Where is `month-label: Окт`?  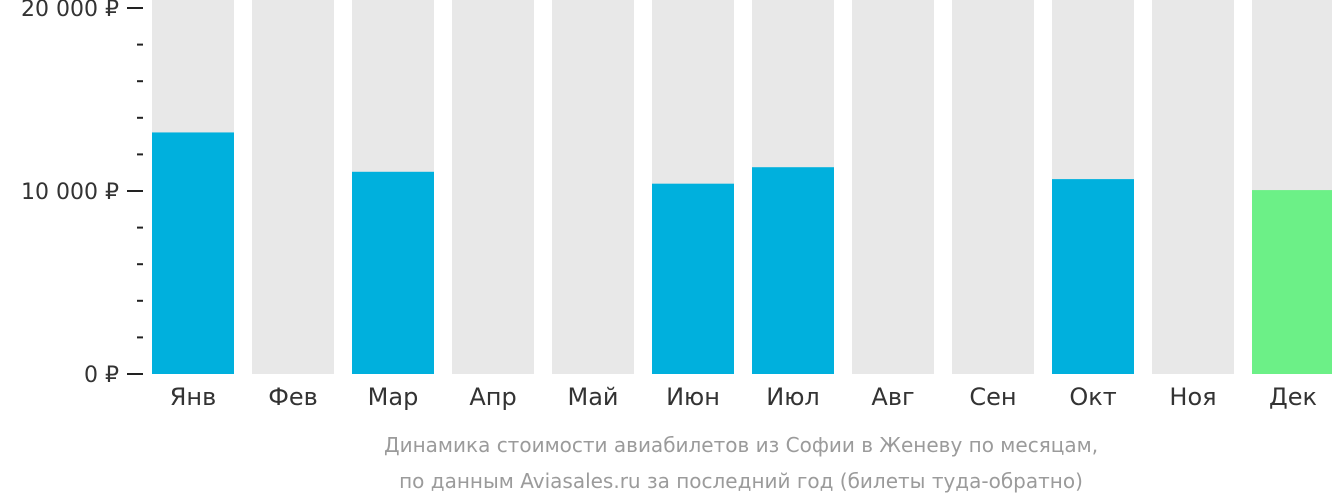 month-label: Окт is located at coordinates (1092, 397).